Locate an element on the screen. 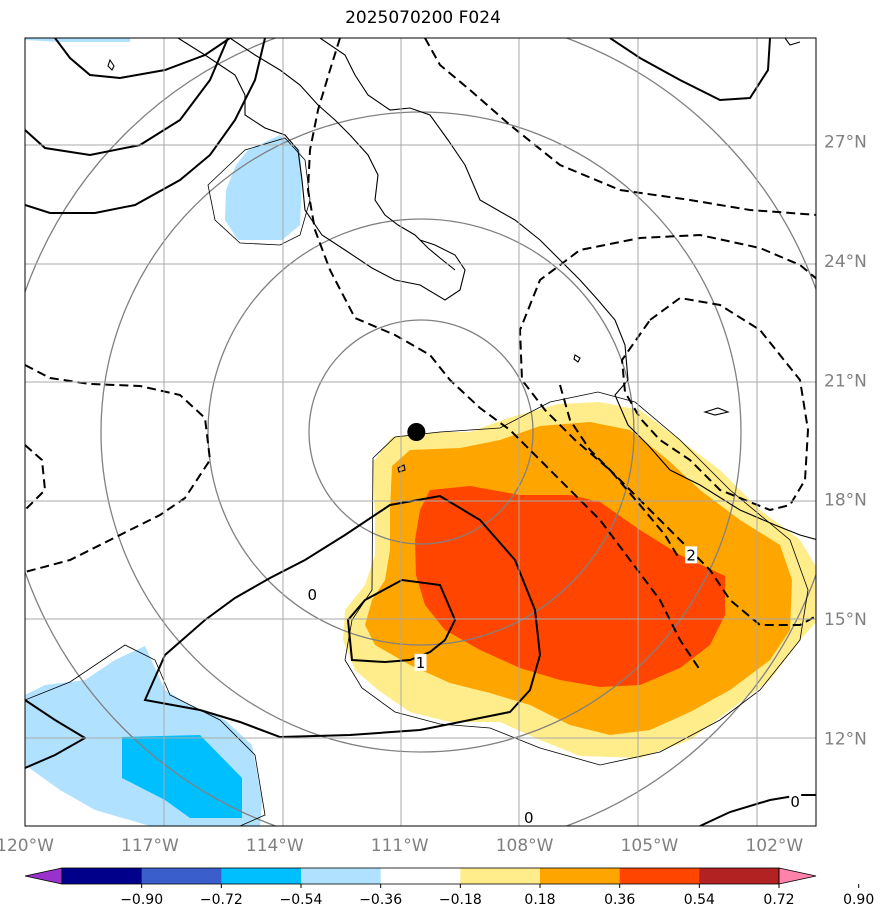 The width and height of the screenshot is (886, 924). colorbar-frame is located at coordinates (420, 876).